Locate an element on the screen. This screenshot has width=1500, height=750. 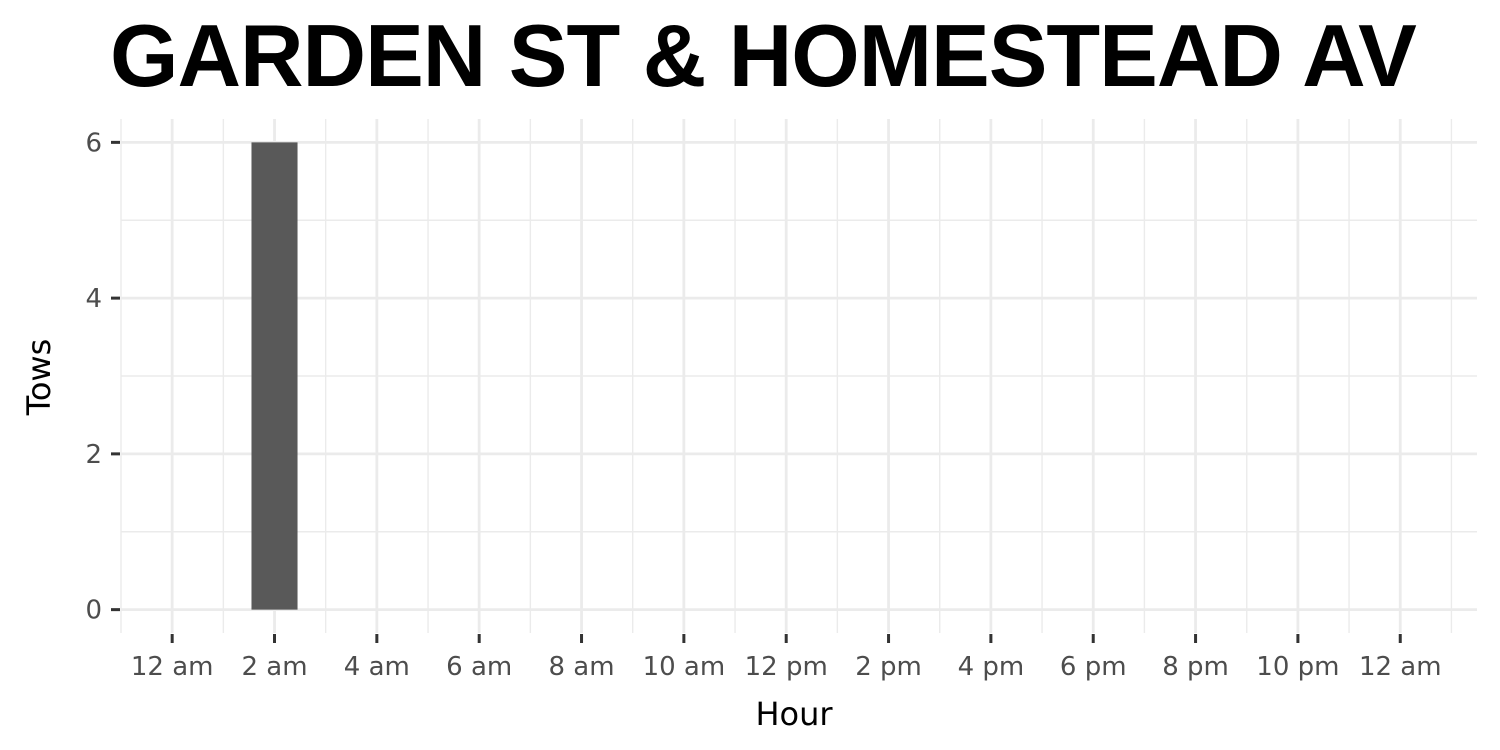
bars is located at coordinates (274, 376).